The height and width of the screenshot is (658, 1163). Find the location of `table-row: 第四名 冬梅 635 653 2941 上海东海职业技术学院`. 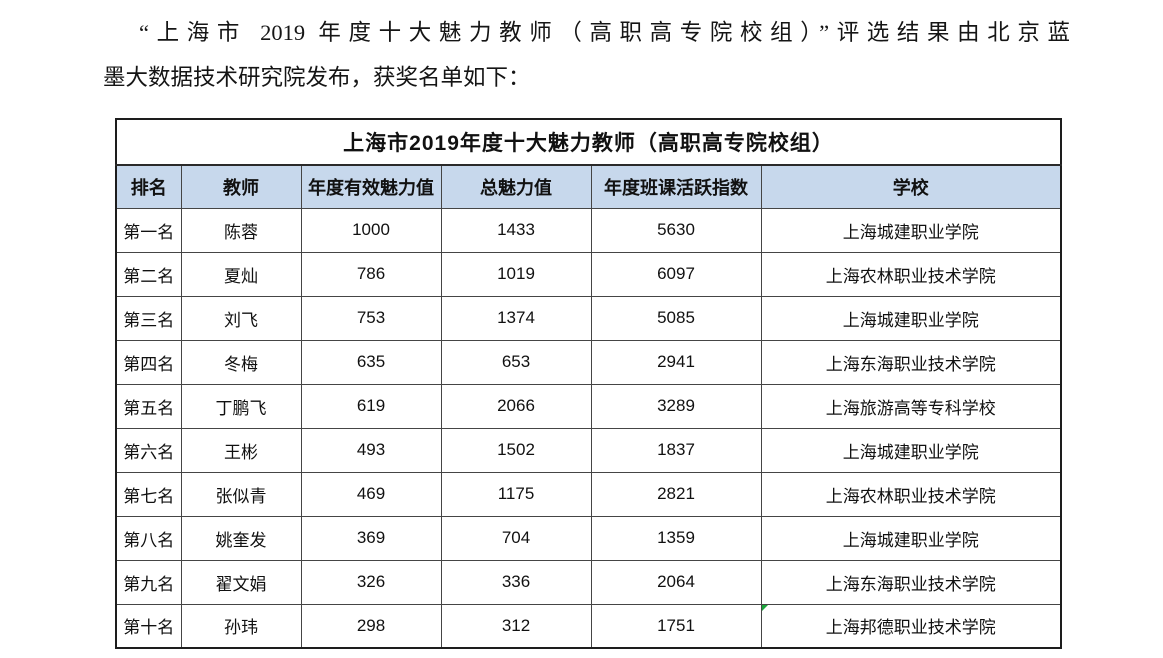

table-row: 第四名 冬梅 635 653 2941 上海东海职业技术学院 is located at coordinates (588, 362).